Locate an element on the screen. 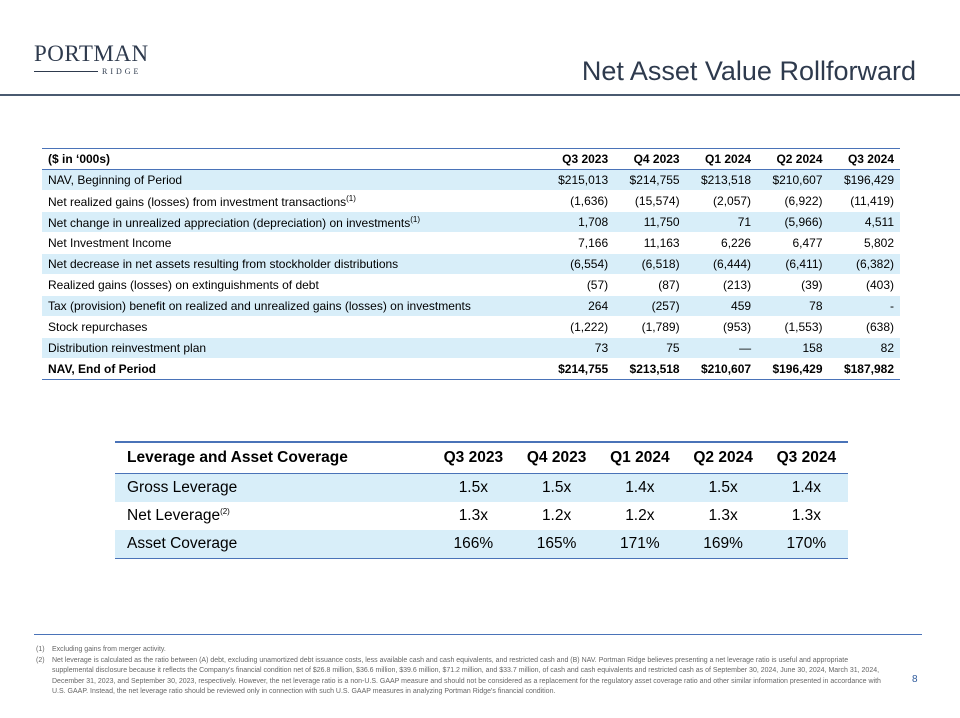  row-label: Stock repurchases is located at coordinates (292, 327).